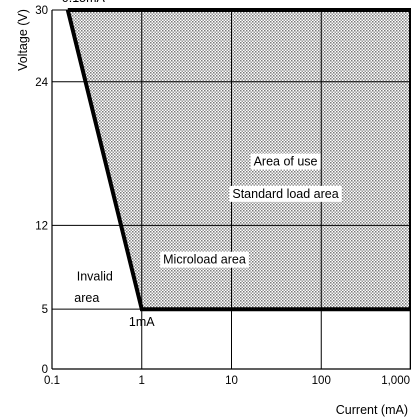  Describe the element at coordinates (41, 11) in the screenshot. I see `y-tick-label-4: 30` at that location.